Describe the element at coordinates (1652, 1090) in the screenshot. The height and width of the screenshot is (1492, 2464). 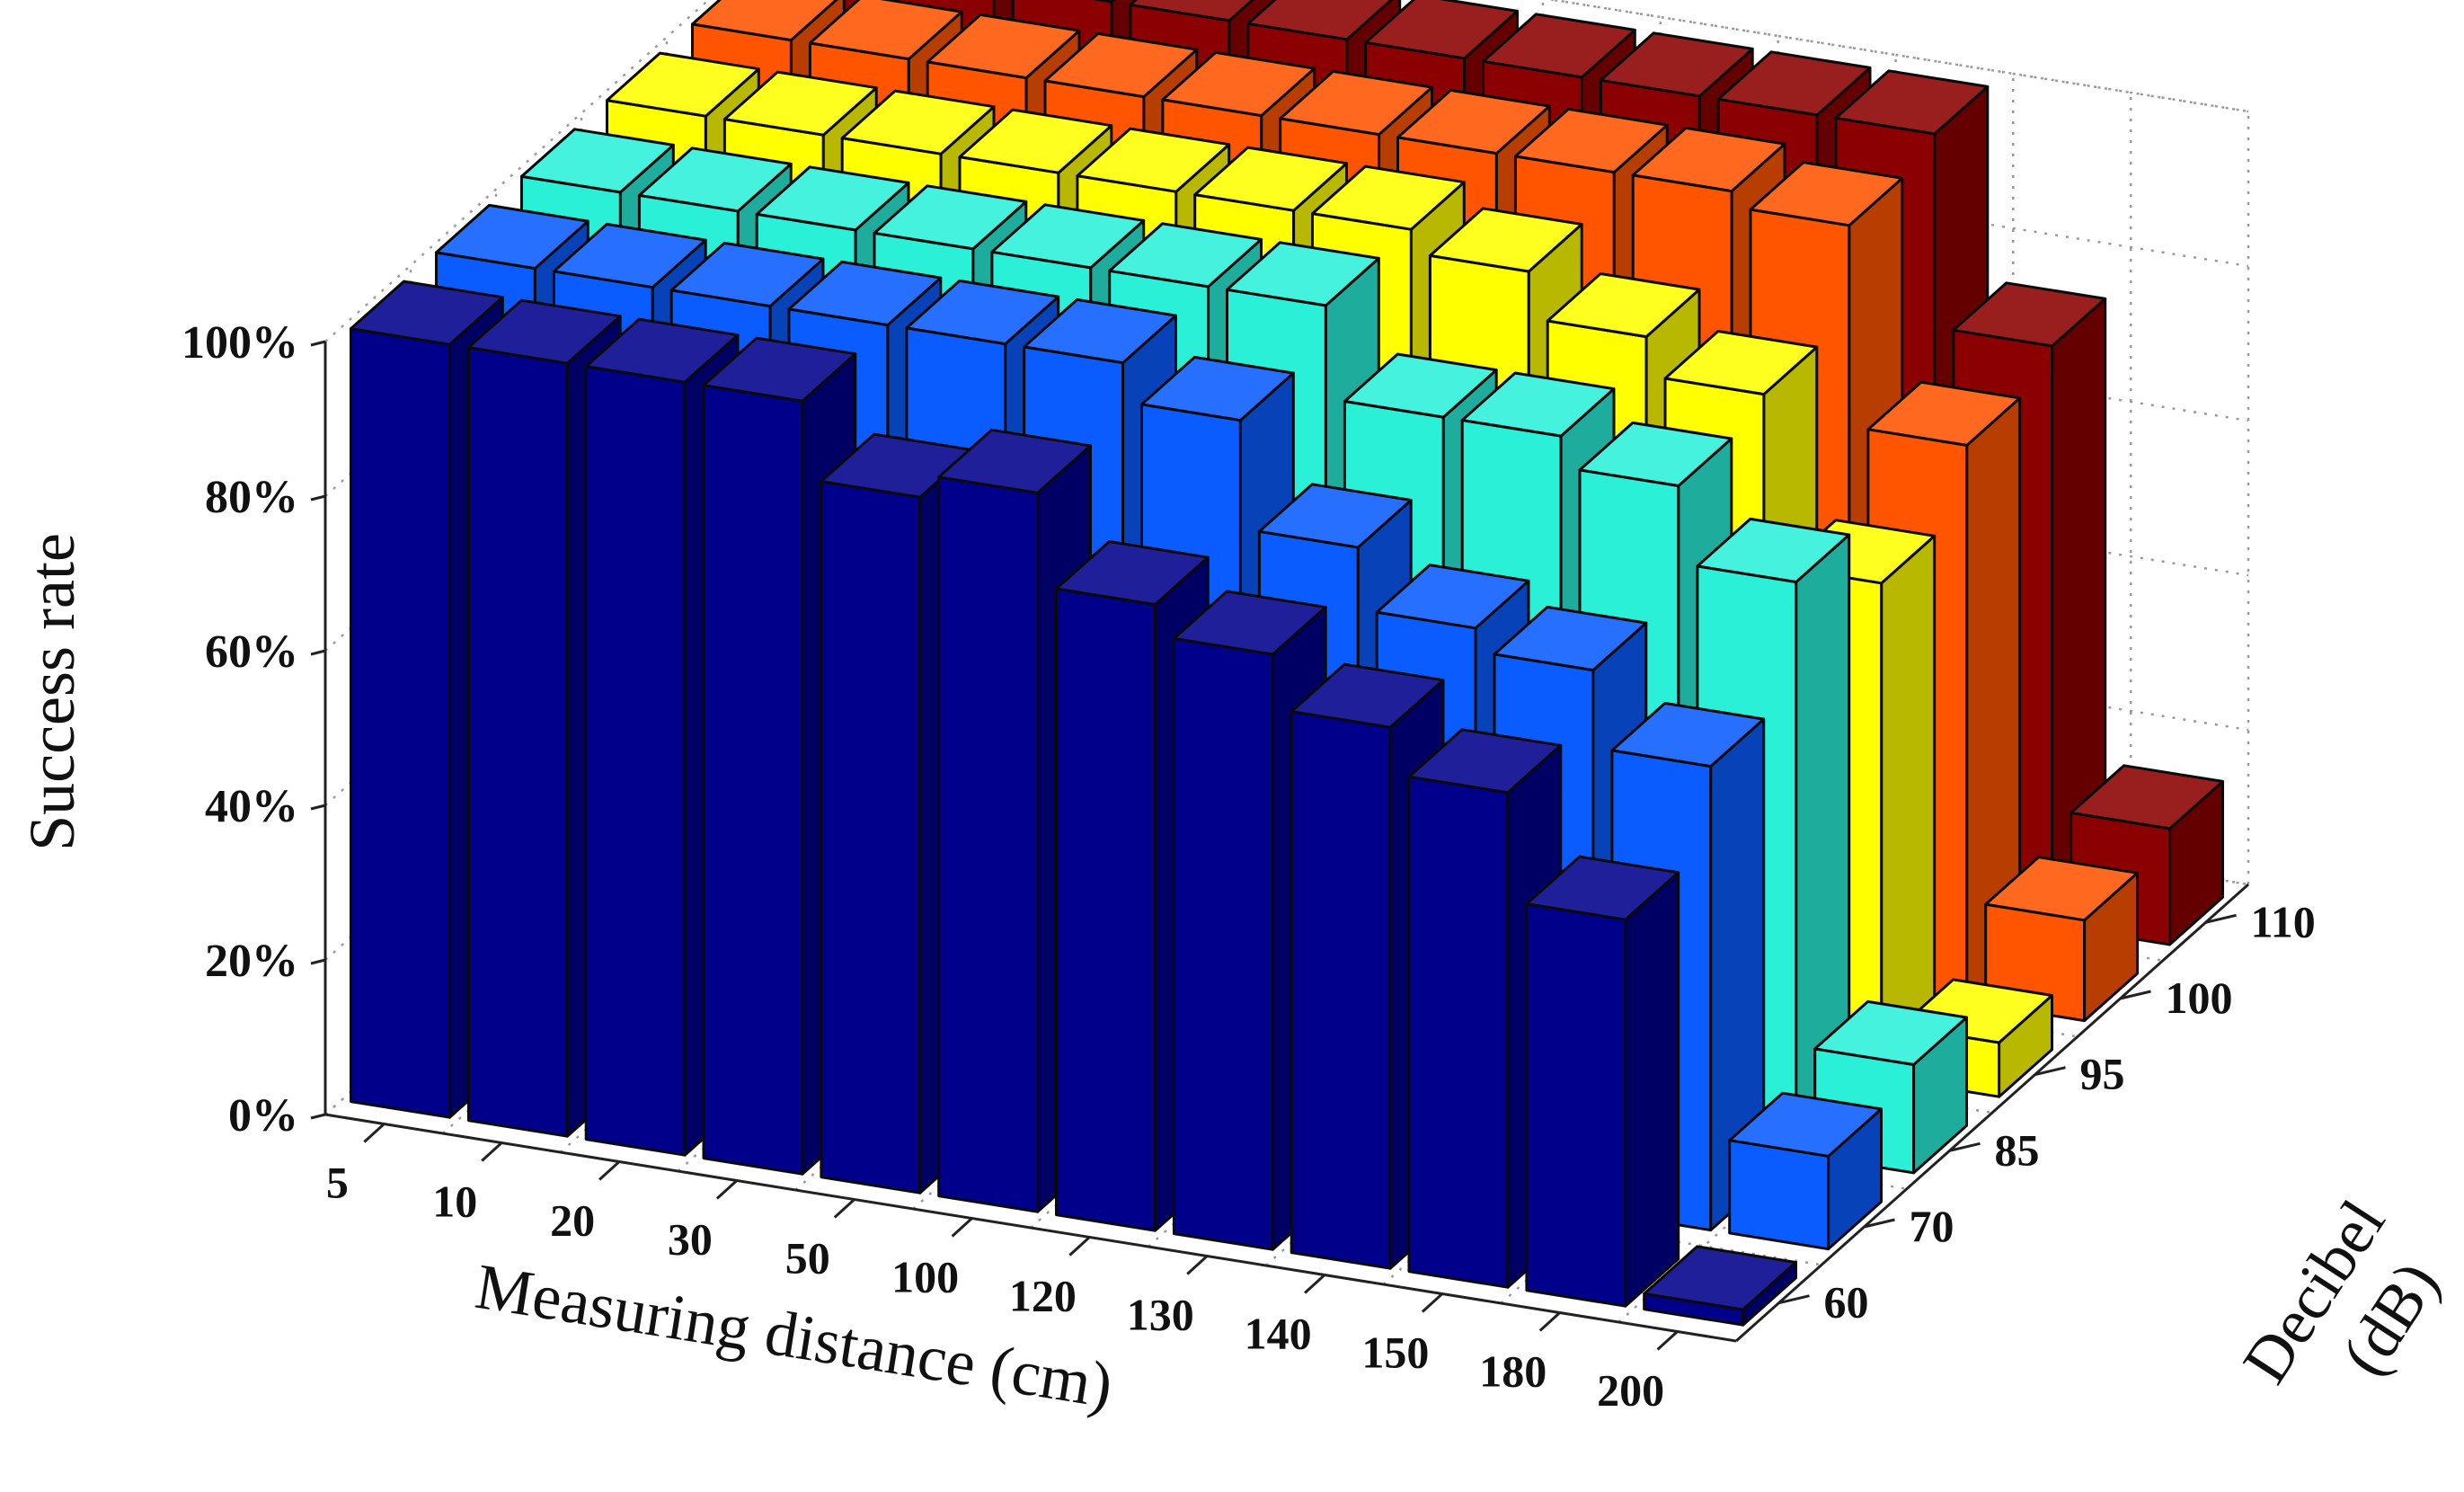
I see `bar-side-face` at that location.